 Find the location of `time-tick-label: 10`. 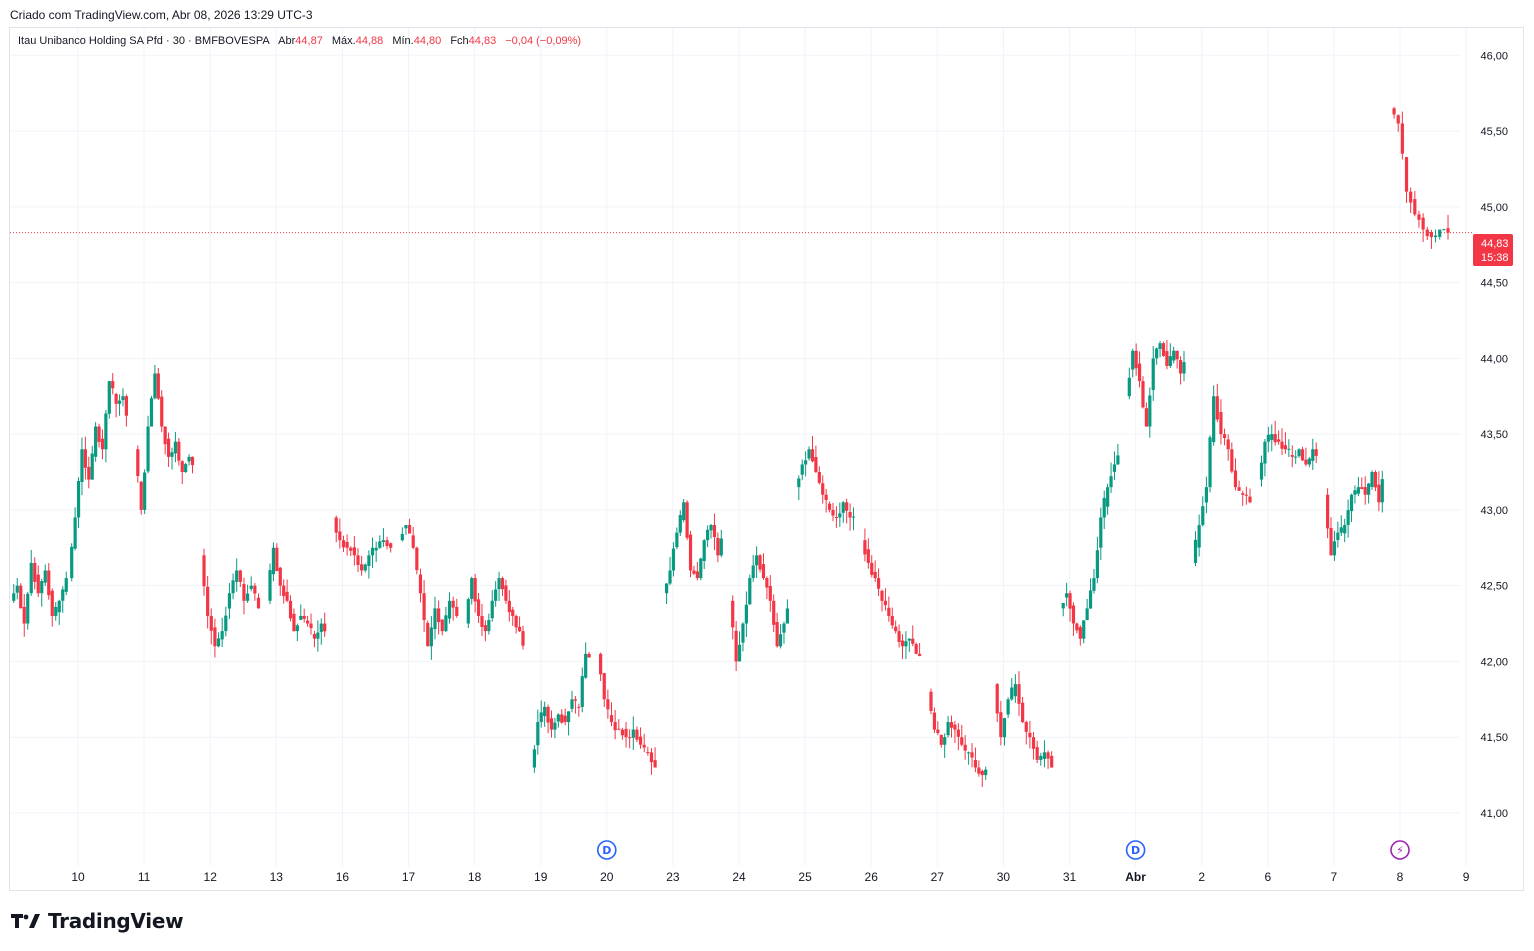

time-tick-label: 10 is located at coordinates (78, 877).